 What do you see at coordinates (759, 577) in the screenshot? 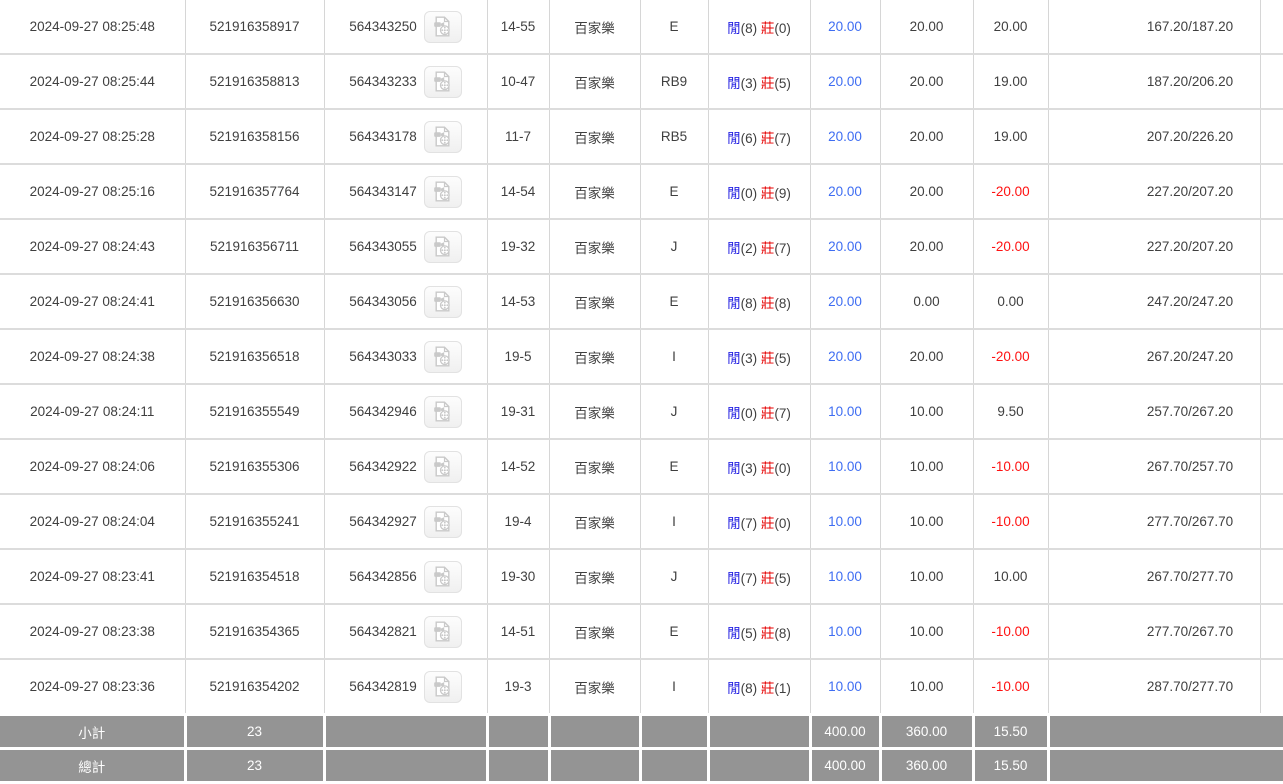
I see `cell-game-result: 閒(7) 莊(5)` at bounding box center [759, 577].